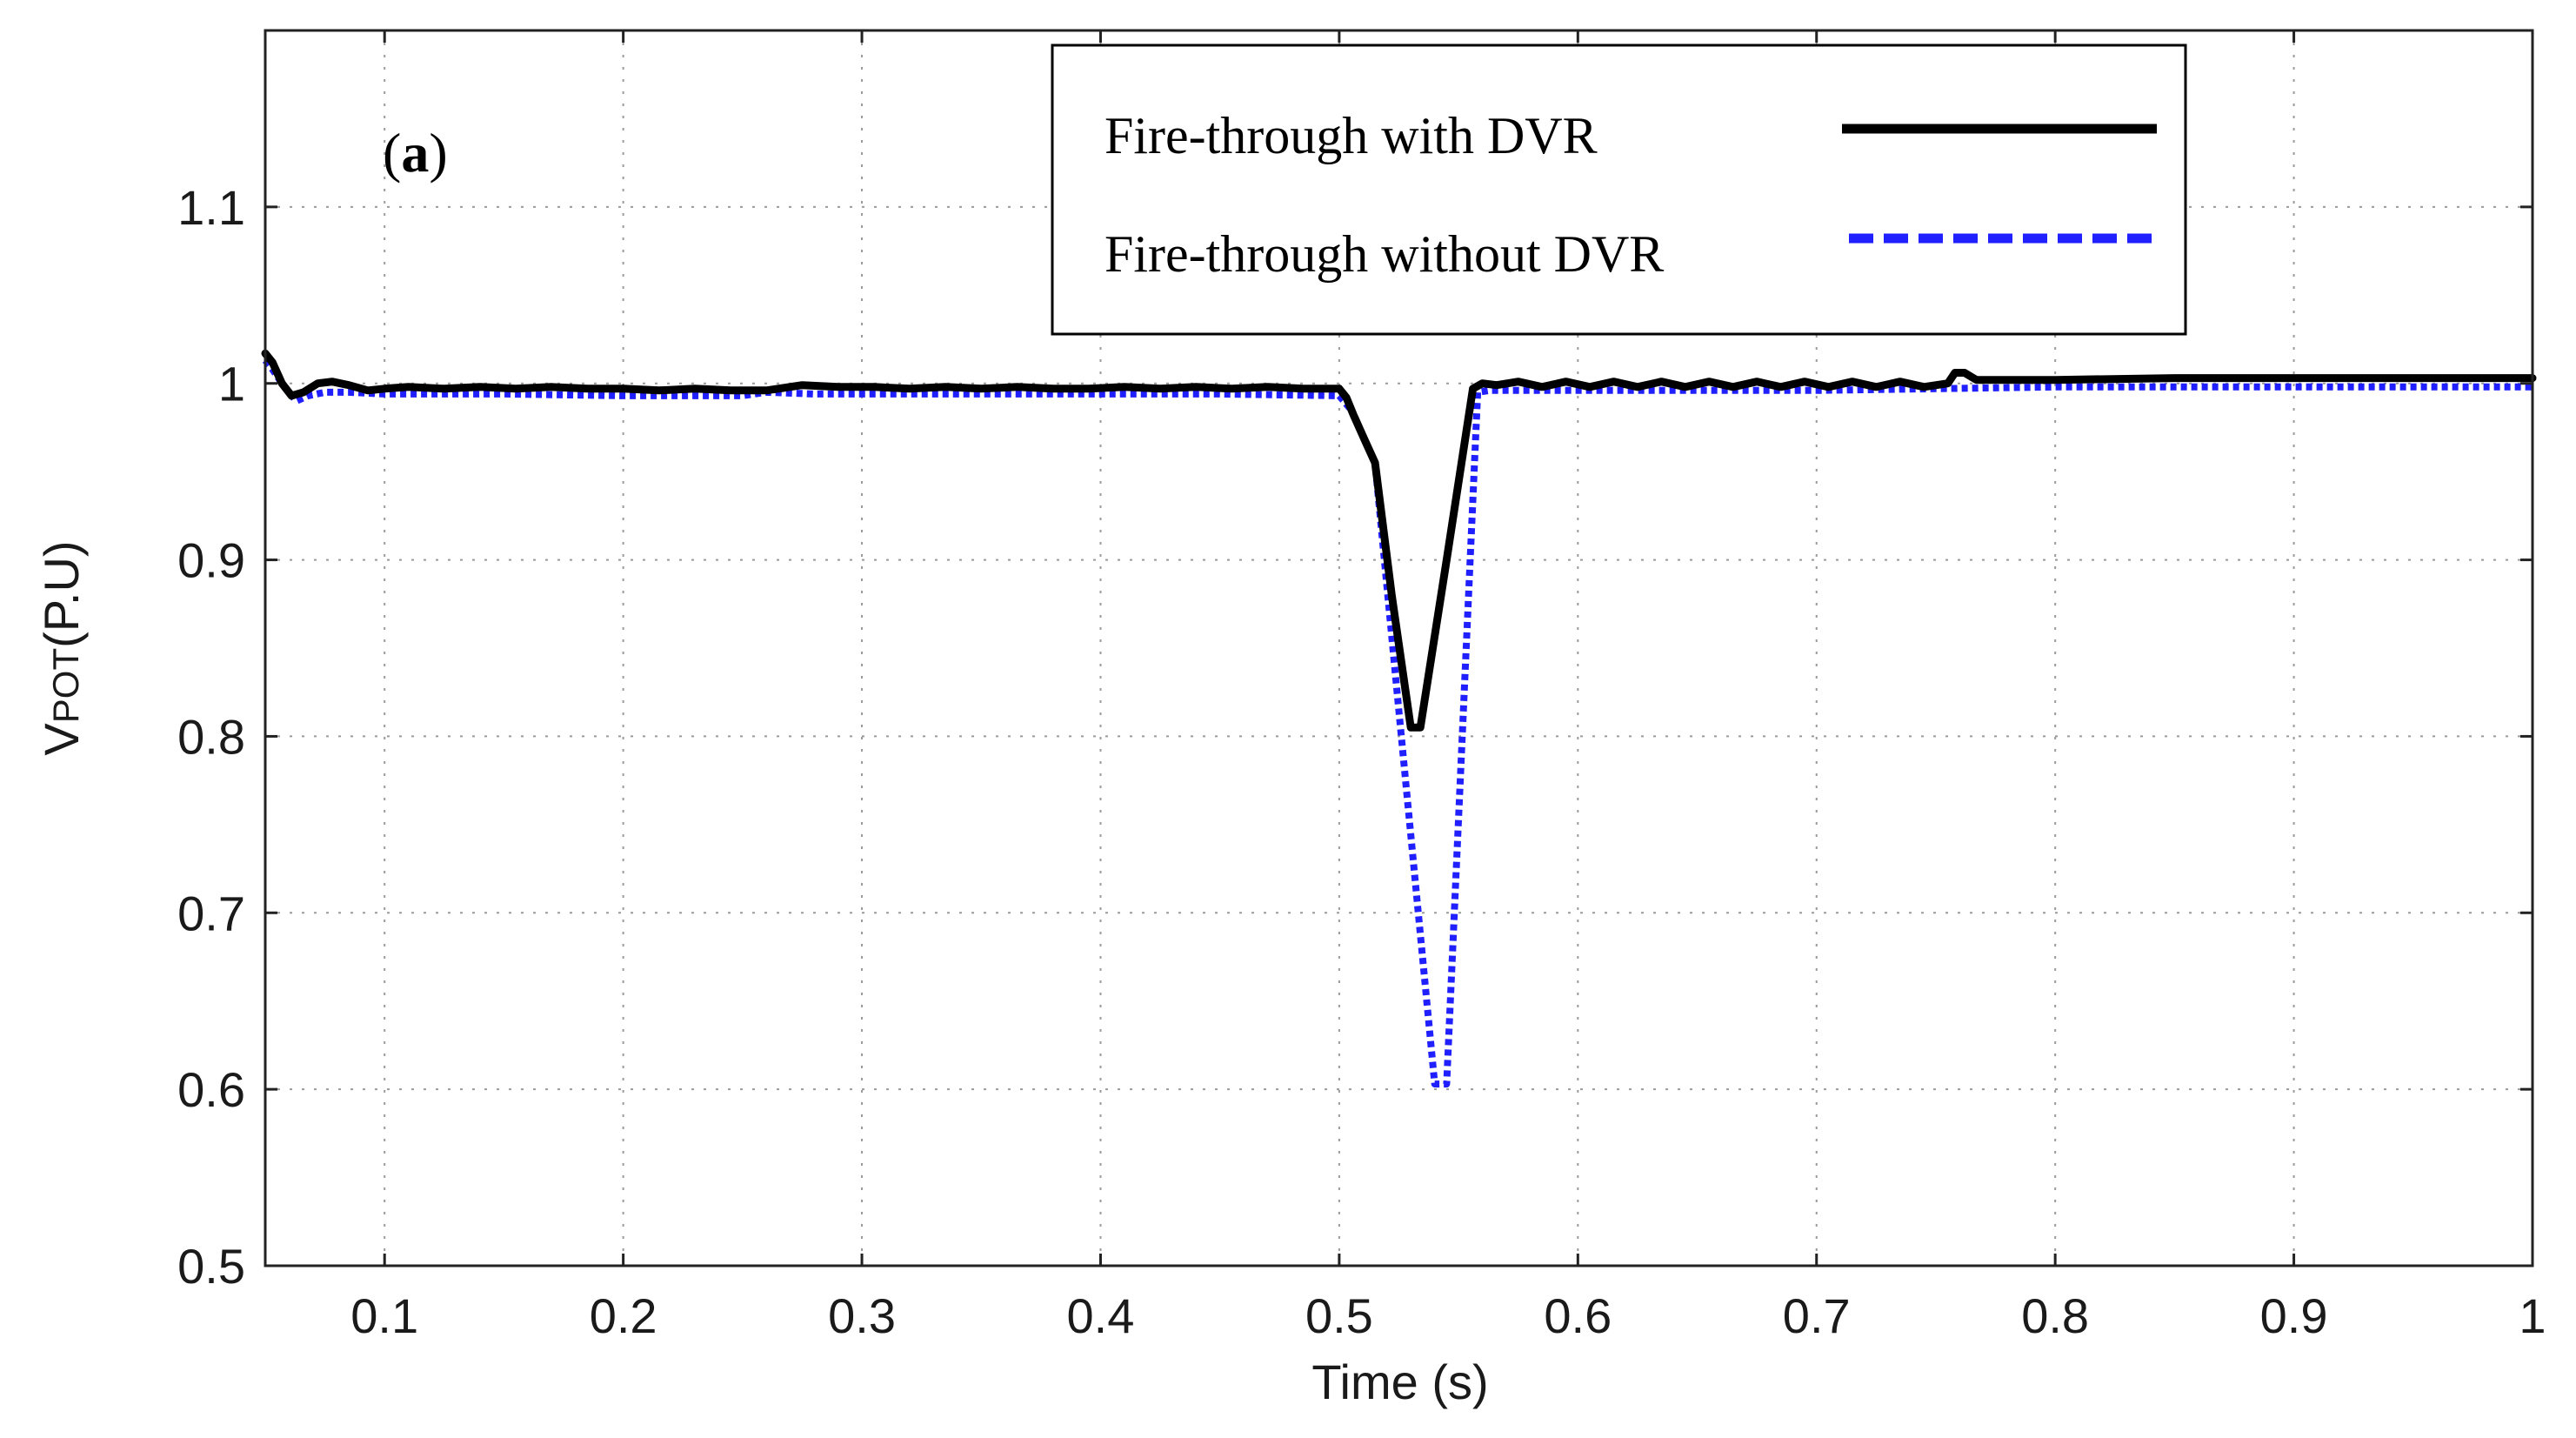 The height and width of the screenshot is (1438, 2576). I want to click on legend-box, so click(1619, 190).